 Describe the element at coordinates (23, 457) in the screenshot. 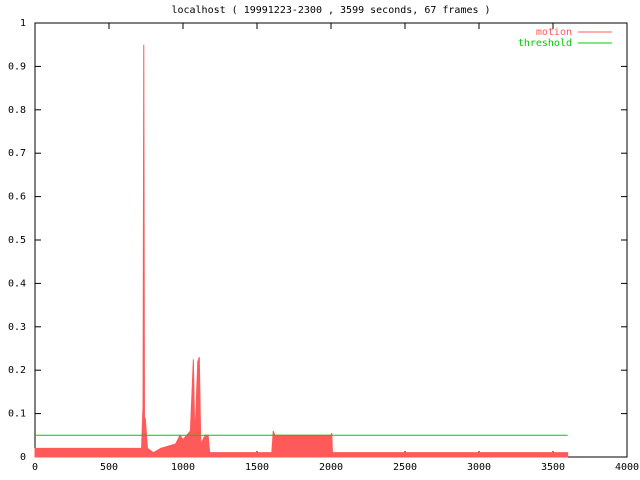

I see `y-tick-label: 0` at that location.